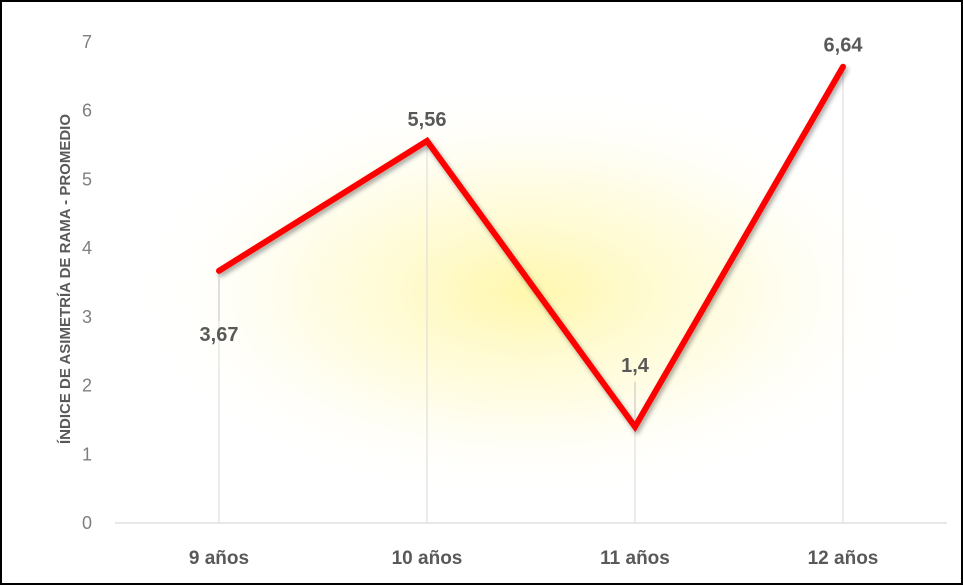  Describe the element at coordinates (219, 558) in the screenshot. I see `x-tick-label: 9 años` at that location.